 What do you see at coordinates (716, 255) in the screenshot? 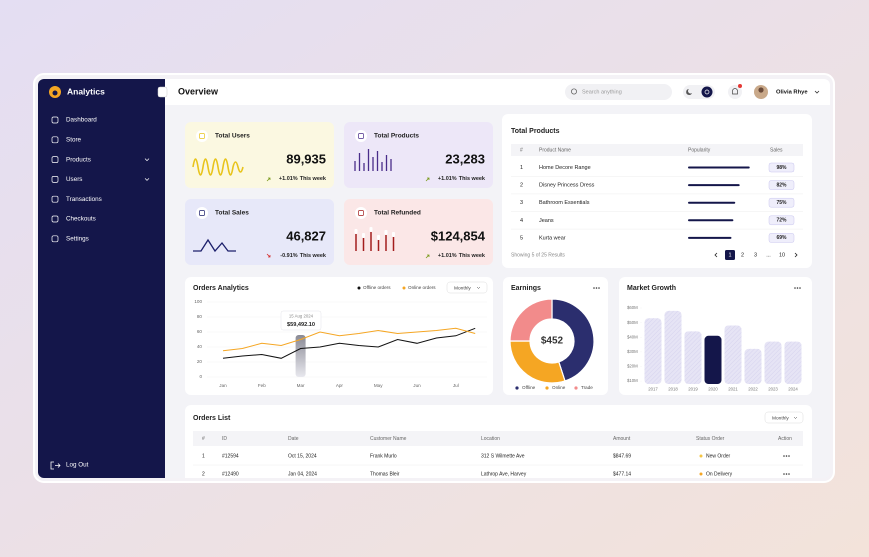
I see `page-prev` at bounding box center [716, 255].